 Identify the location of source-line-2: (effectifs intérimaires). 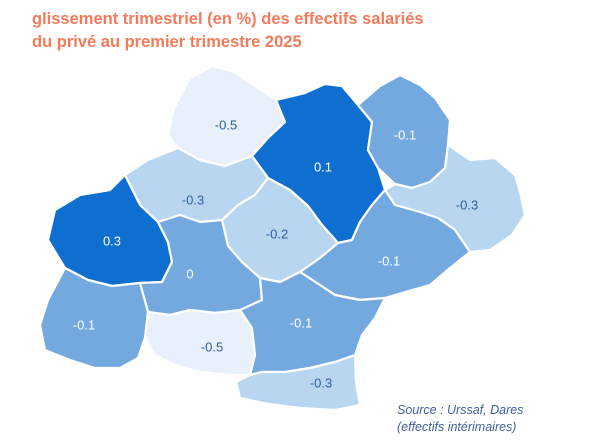
(457, 427).